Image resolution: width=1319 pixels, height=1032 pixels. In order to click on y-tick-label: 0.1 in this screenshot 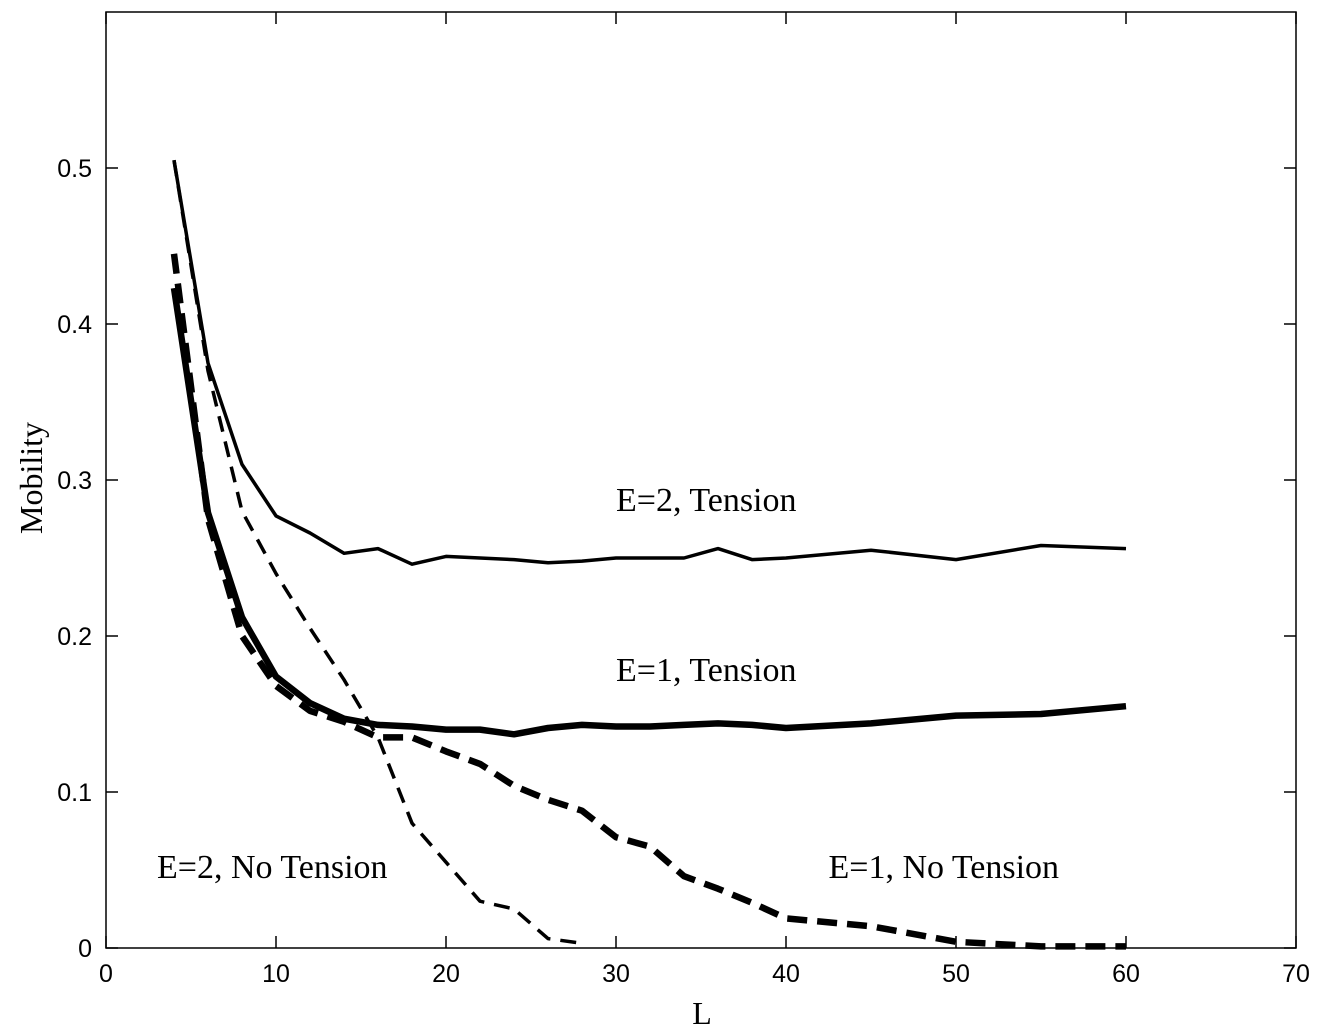, I will do `click(74, 793)`.